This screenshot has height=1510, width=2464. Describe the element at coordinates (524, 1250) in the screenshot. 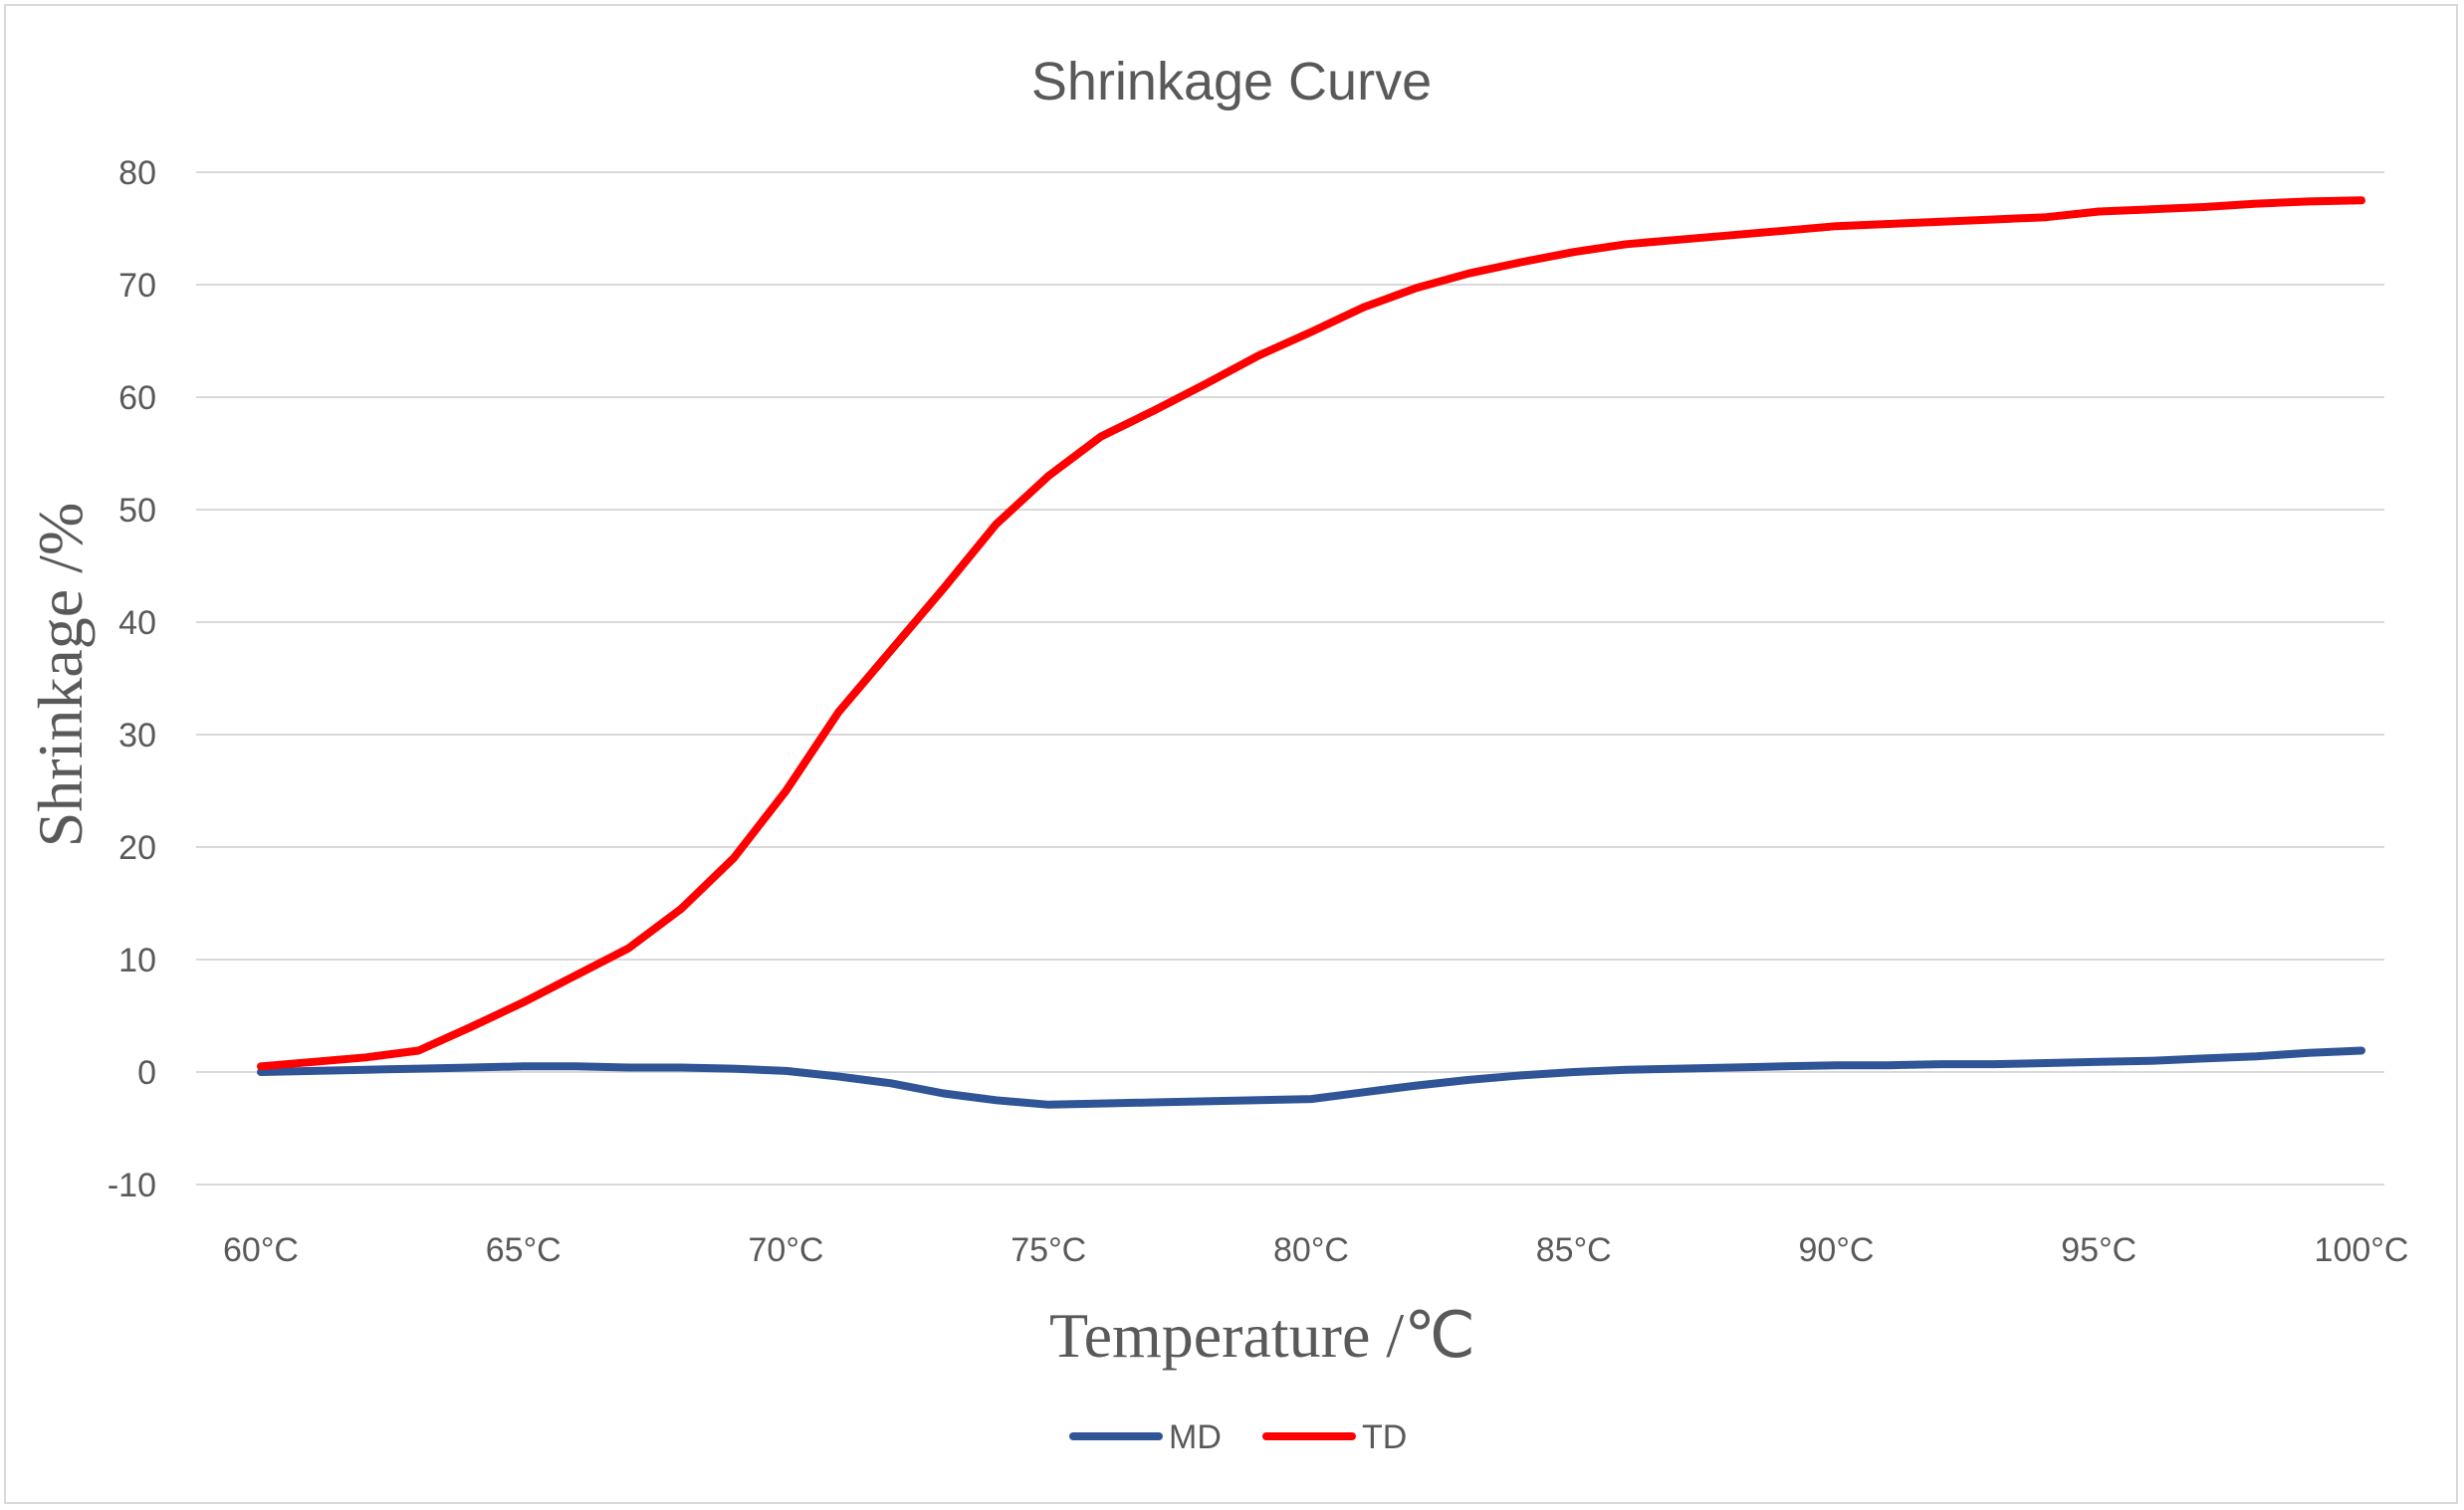

I see `x-tick-label: 65°C` at that location.